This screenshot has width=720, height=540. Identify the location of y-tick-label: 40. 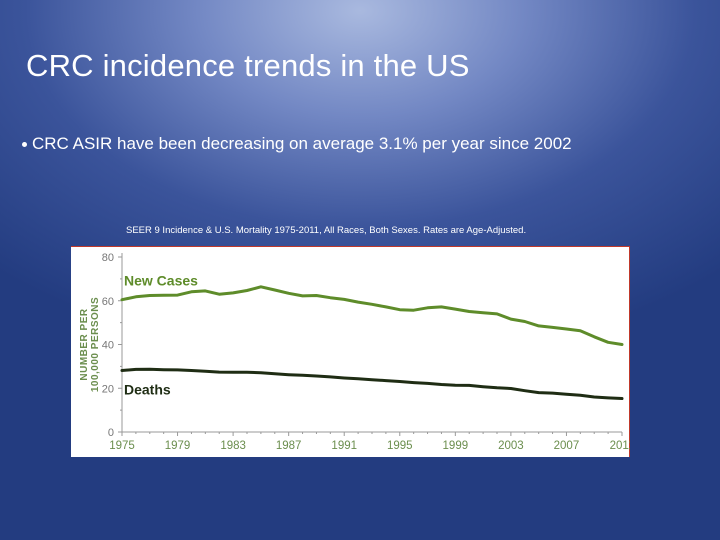
(108, 346).